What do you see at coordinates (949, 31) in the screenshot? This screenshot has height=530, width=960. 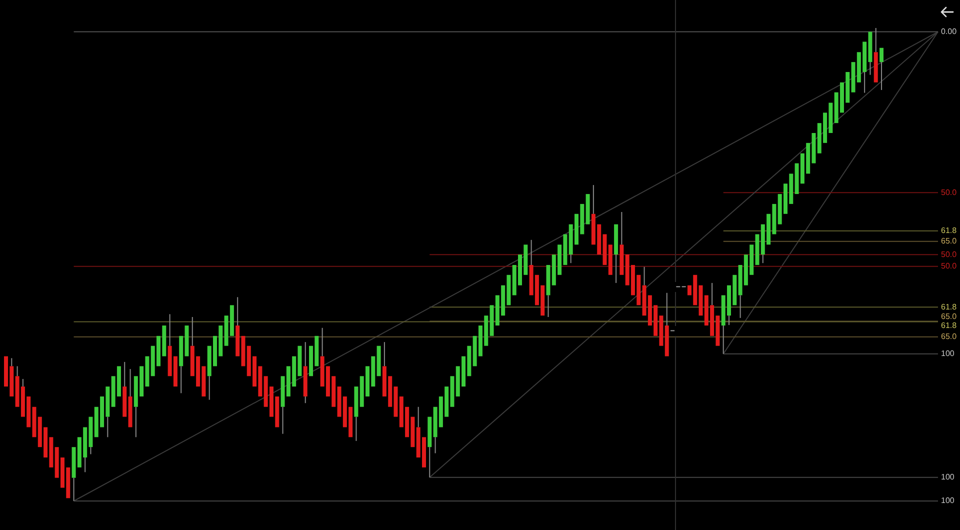 I see `series-label: 0.00` at bounding box center [949, 31].